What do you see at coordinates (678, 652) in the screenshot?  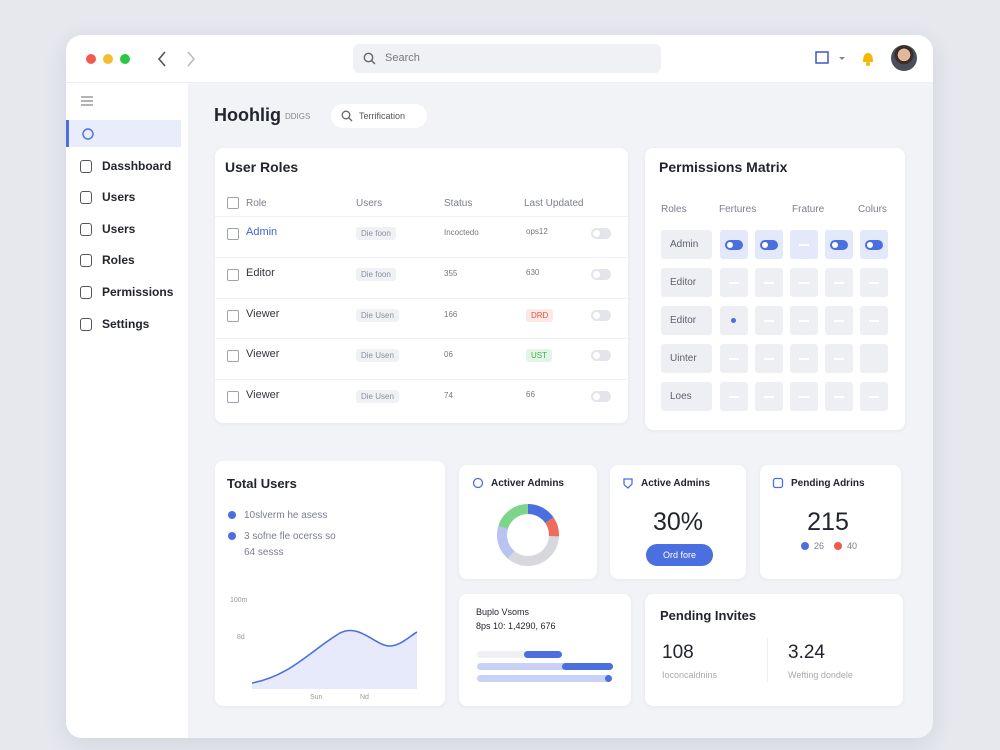 I see `stat-value: 108` at bounding box center [678, 652].